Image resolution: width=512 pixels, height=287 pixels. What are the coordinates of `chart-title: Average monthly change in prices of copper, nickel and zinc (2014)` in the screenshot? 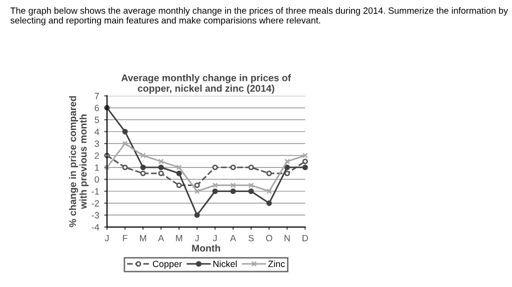 It's located at (206, 84).